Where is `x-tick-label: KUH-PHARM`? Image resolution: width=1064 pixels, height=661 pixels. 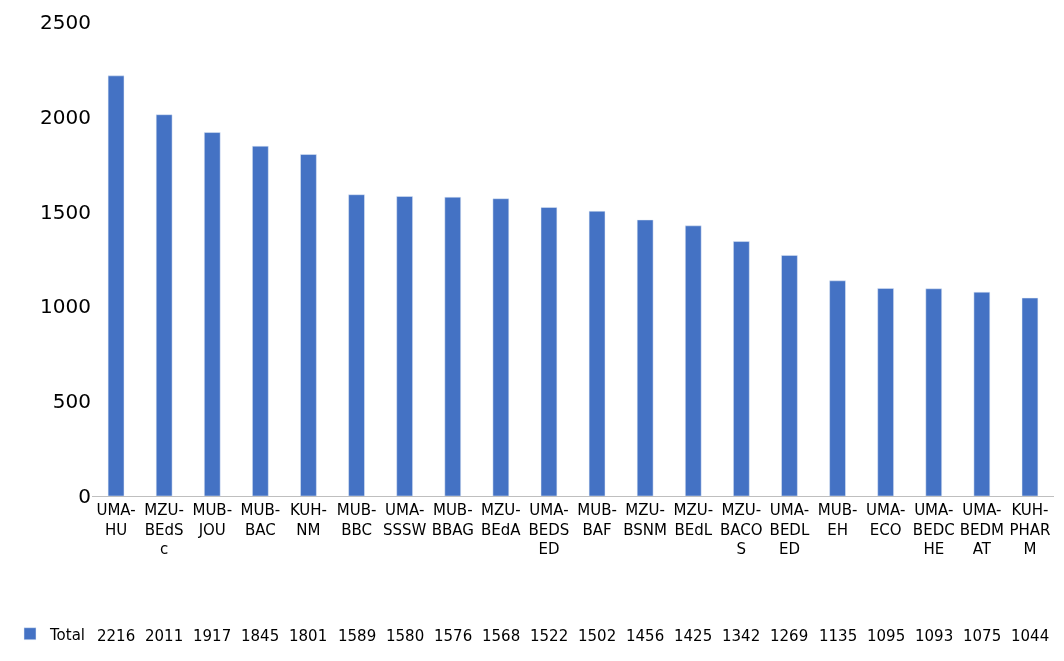 x-tick-label: KUH-PHARM is located at coordinates (1030, 529).